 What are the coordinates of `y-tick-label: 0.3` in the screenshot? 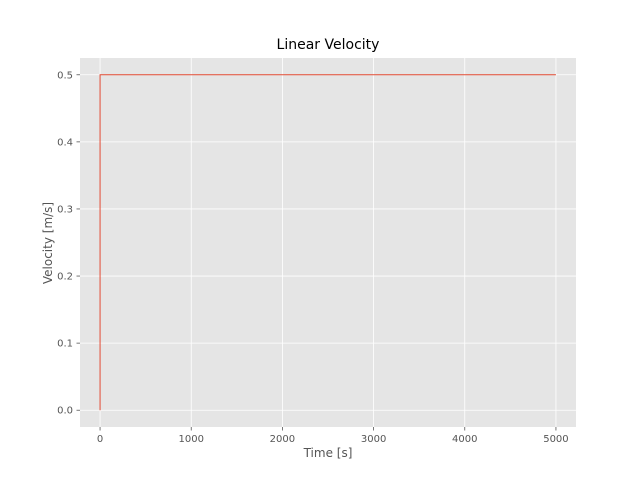 It's located at (65, 209).